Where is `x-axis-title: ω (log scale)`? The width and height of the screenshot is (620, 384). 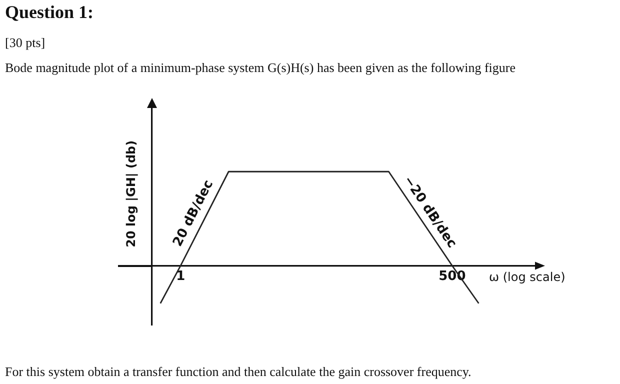 x-axis-title: ω (log scale) is located at coordinates (527, 277).